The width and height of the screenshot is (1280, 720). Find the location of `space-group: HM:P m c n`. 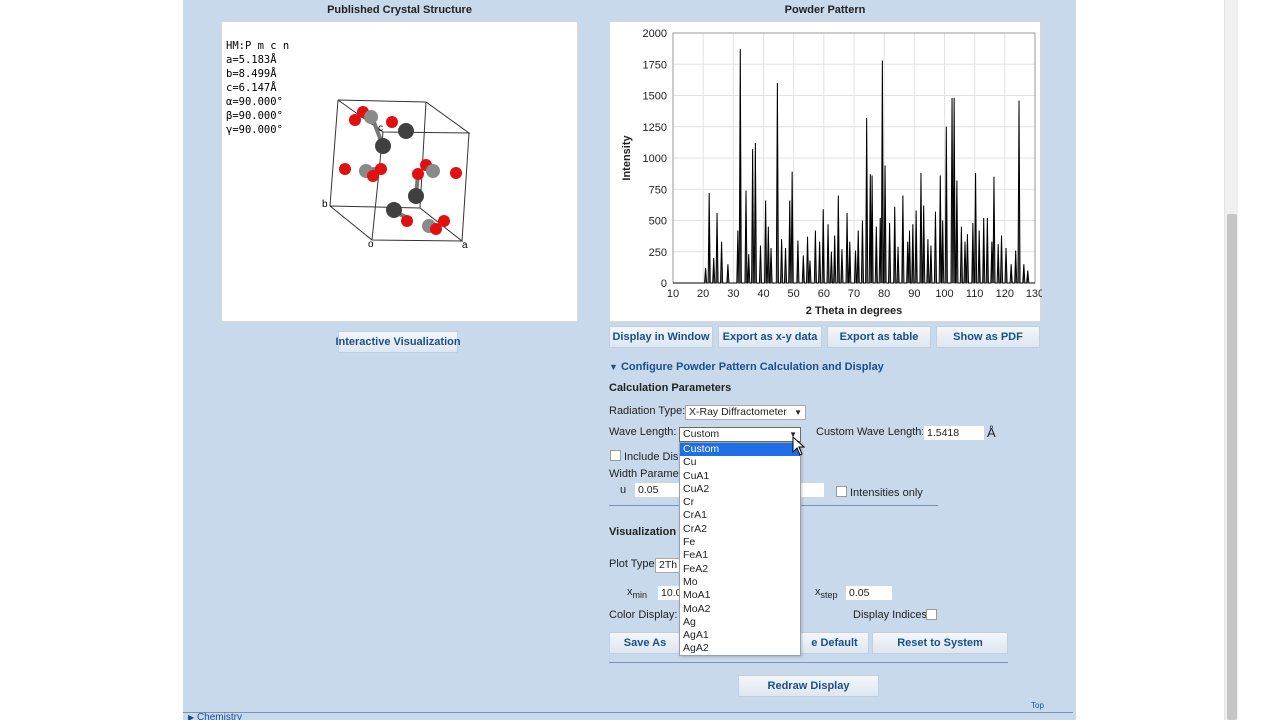

space-group: HM:P m c n is located at coordinates (258, 46).